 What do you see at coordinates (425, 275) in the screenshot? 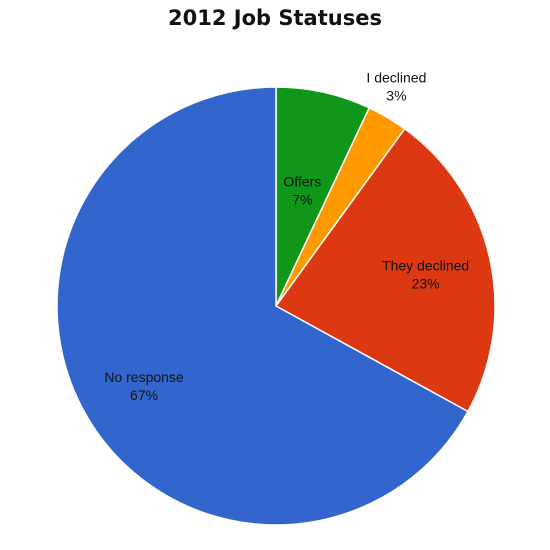
I see `slice-label-they-declined: They declined 23%` at bounding box center [425, 275].